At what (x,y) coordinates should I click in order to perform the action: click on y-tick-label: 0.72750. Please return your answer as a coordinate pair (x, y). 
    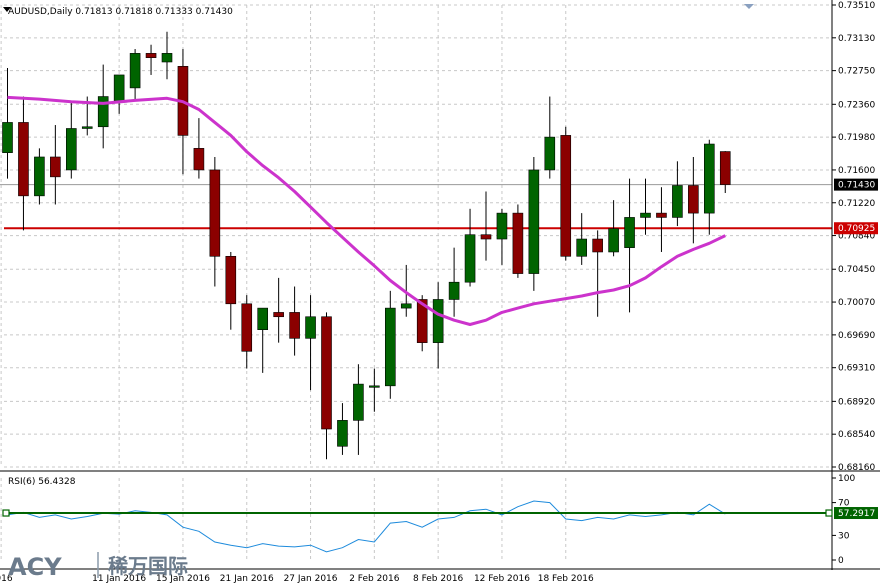
    Looking at the image, I should click on (856, 72).